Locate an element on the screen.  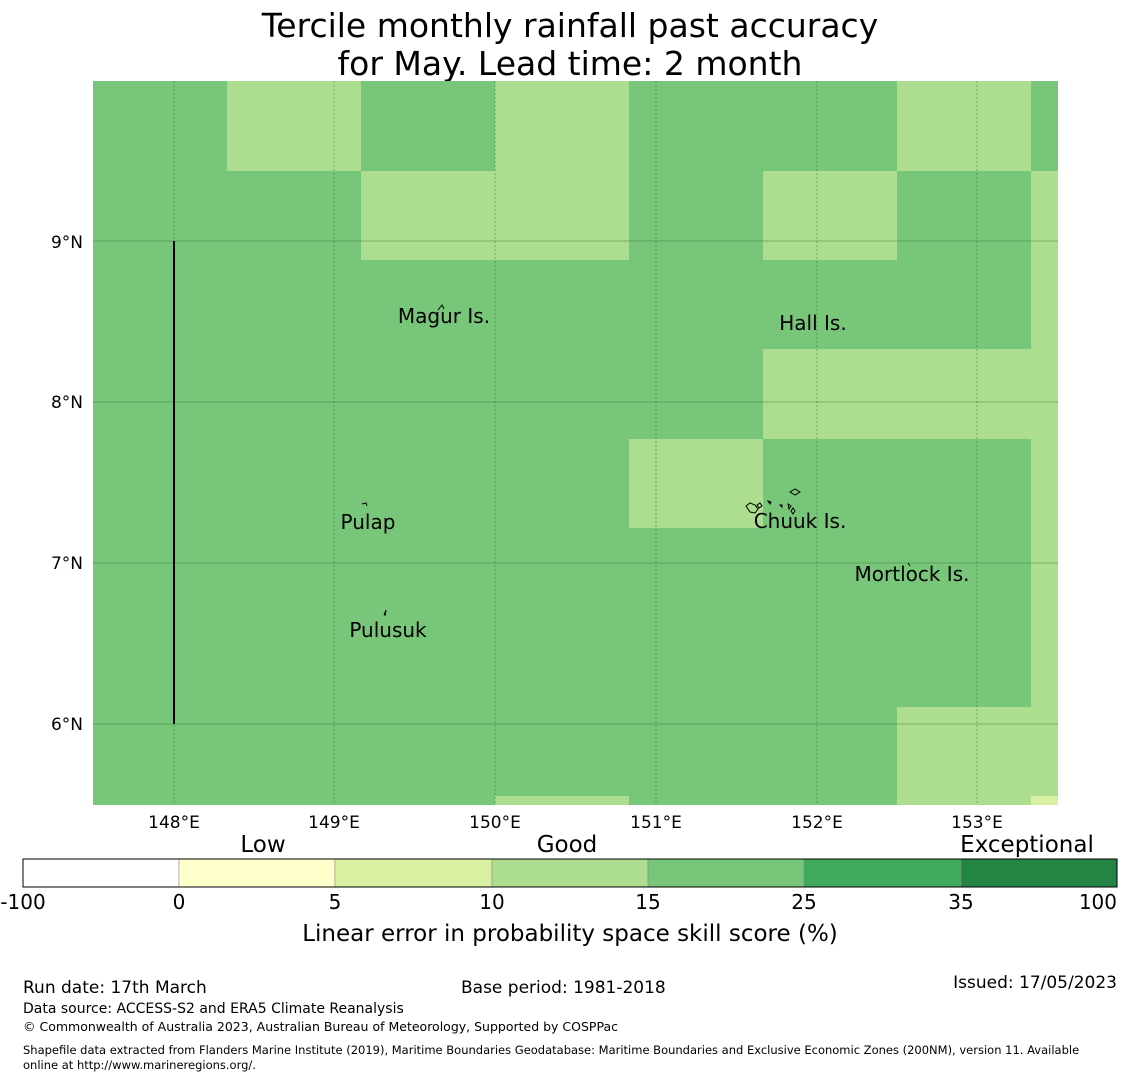
base-period: Base period: 1981-2018 is located at coordinates (563, 988).